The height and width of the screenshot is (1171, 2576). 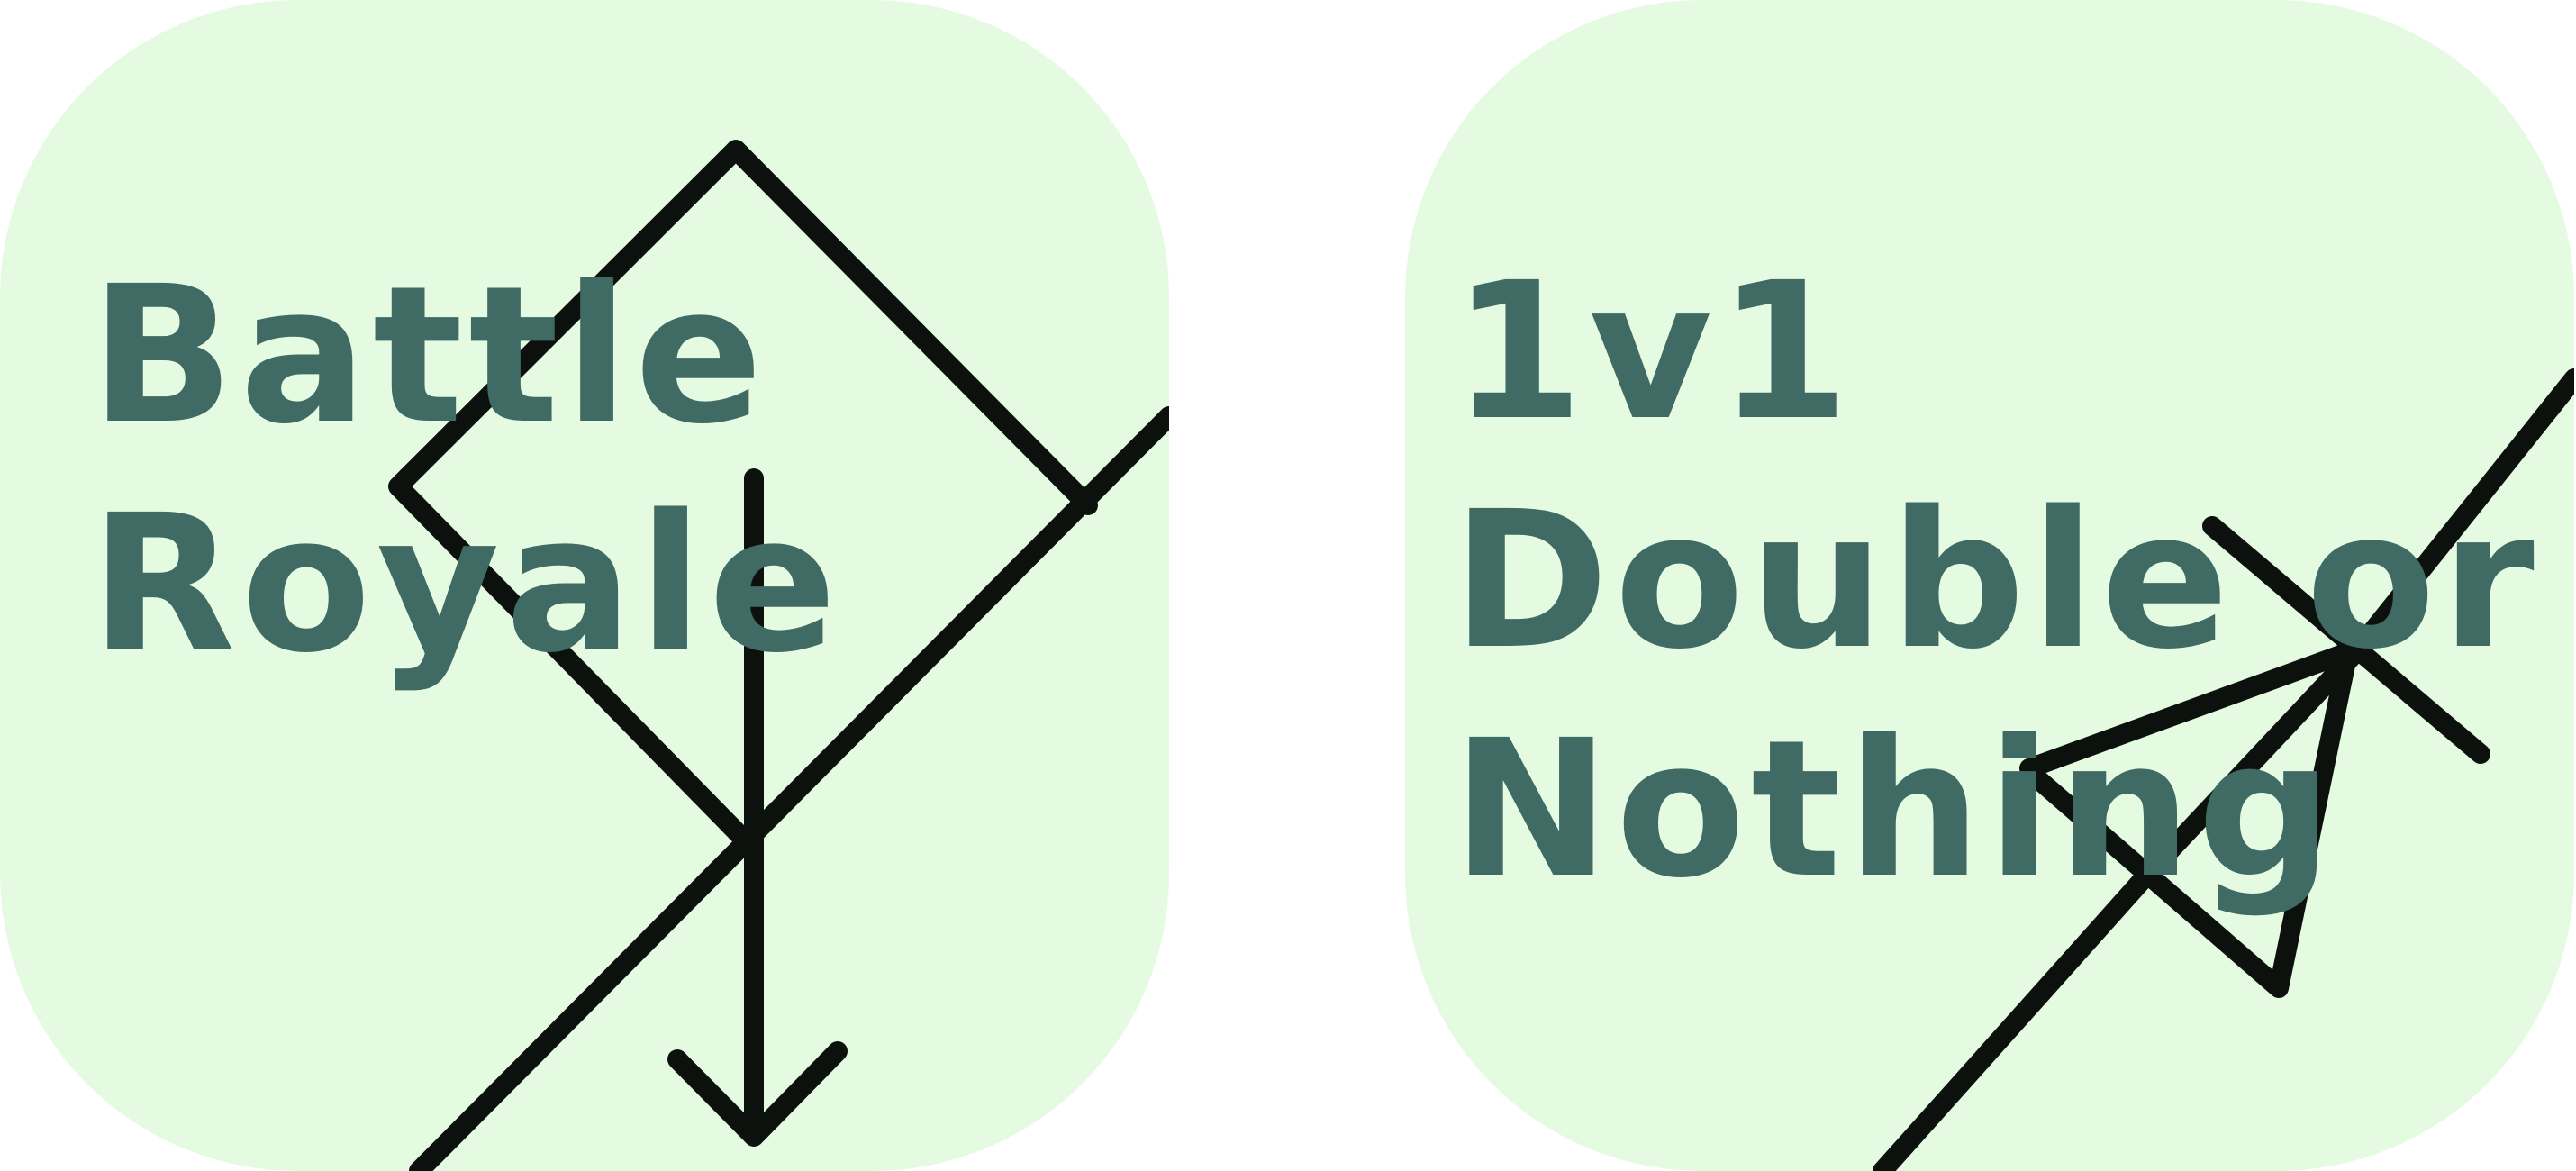 I want to click on title-line-1: 1v1, so click(x=1654, y=351).